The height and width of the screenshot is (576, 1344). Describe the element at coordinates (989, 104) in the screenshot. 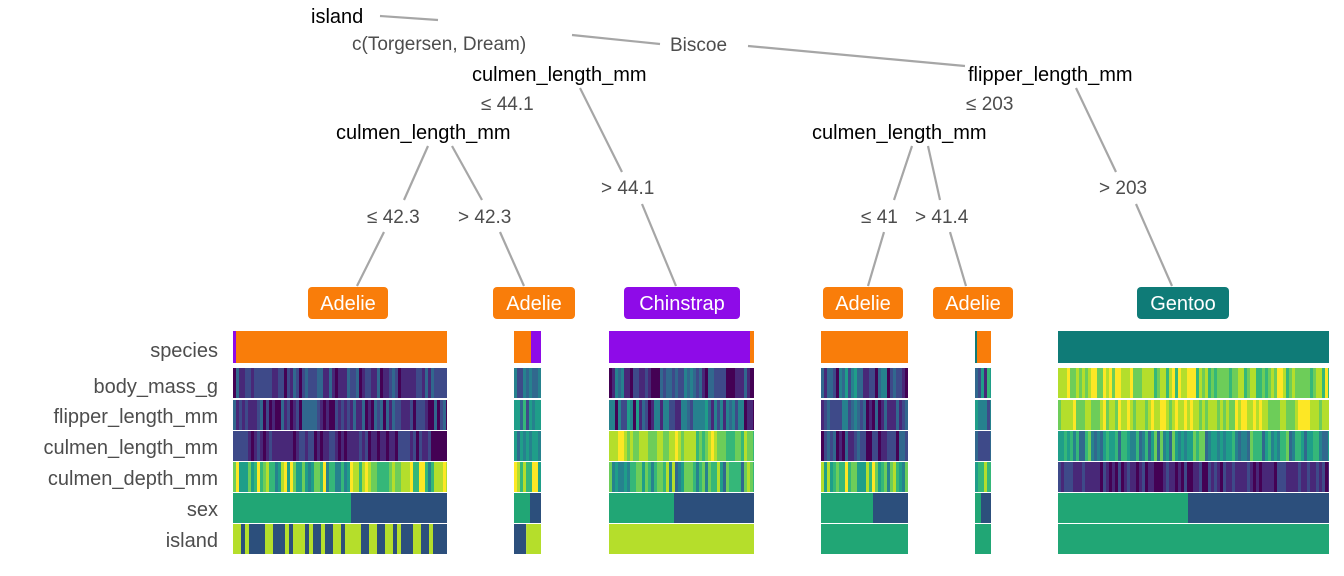

I see `edge-label-ri-left: ≤ 203` at that location.